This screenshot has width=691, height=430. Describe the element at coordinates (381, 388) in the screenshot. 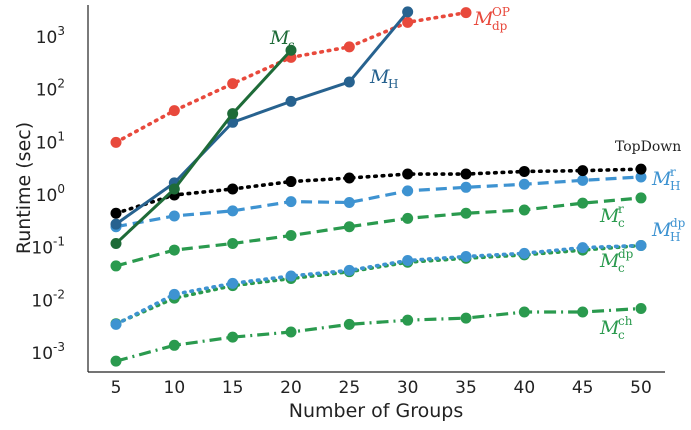

I see `x-tick-labels: 5 10 15 20 25 30 35 40 45 50` at that location.